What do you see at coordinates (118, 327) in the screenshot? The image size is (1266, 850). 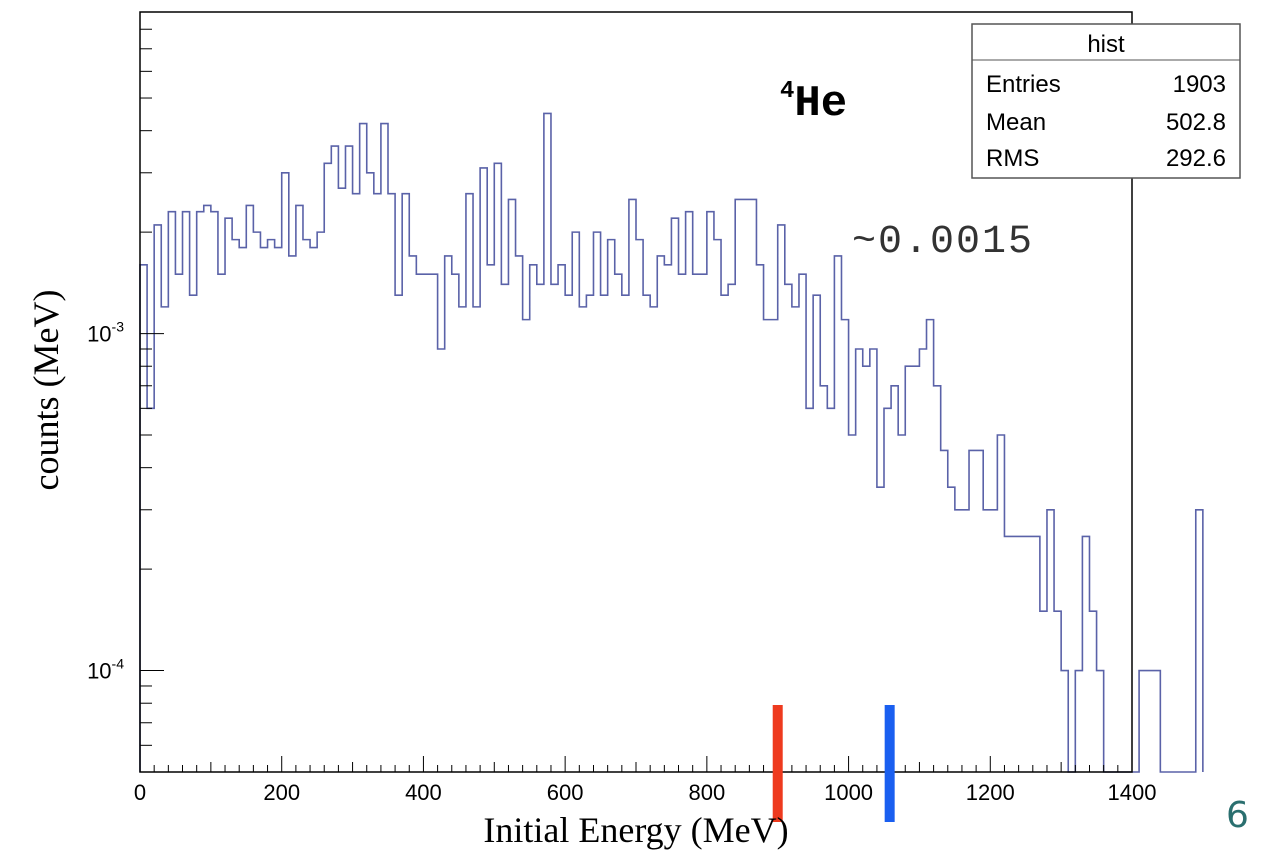 I see `y-tick-label-exponent: -3` at bounding box center [118, 327].